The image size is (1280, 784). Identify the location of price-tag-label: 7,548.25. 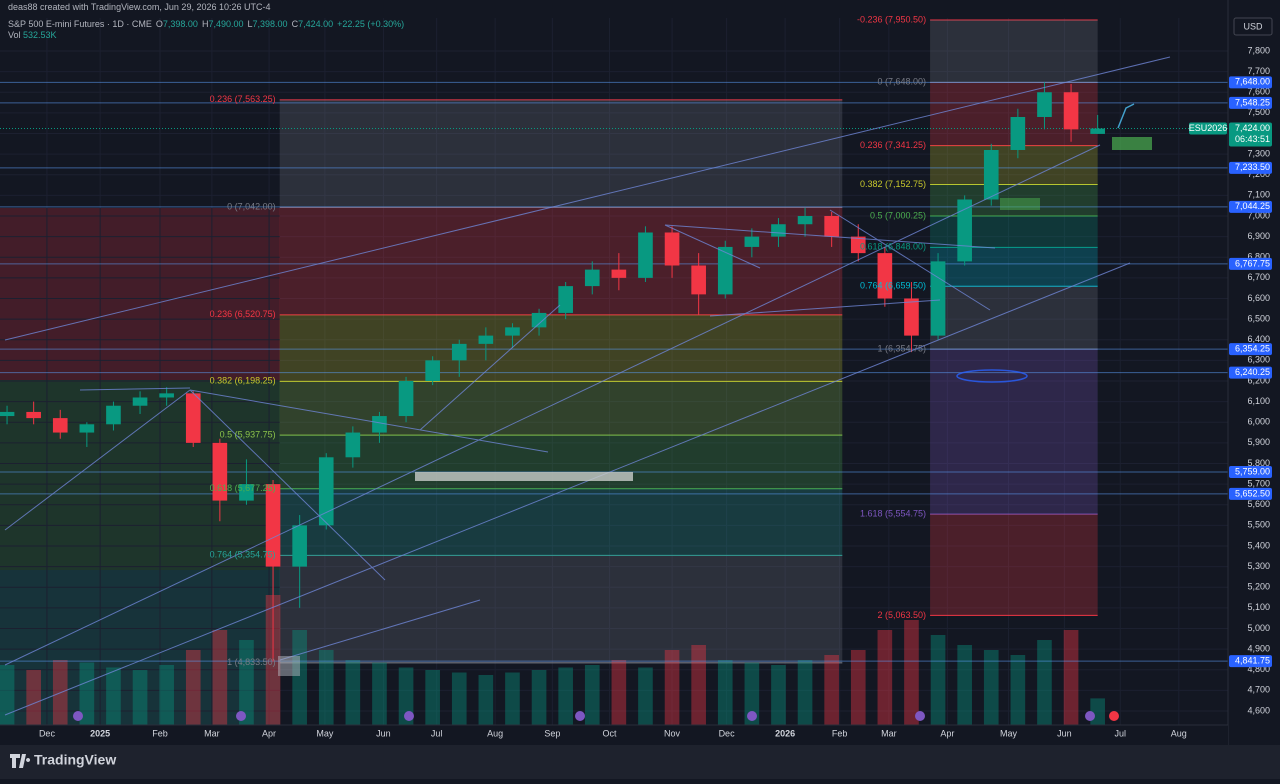
(1252, 102).